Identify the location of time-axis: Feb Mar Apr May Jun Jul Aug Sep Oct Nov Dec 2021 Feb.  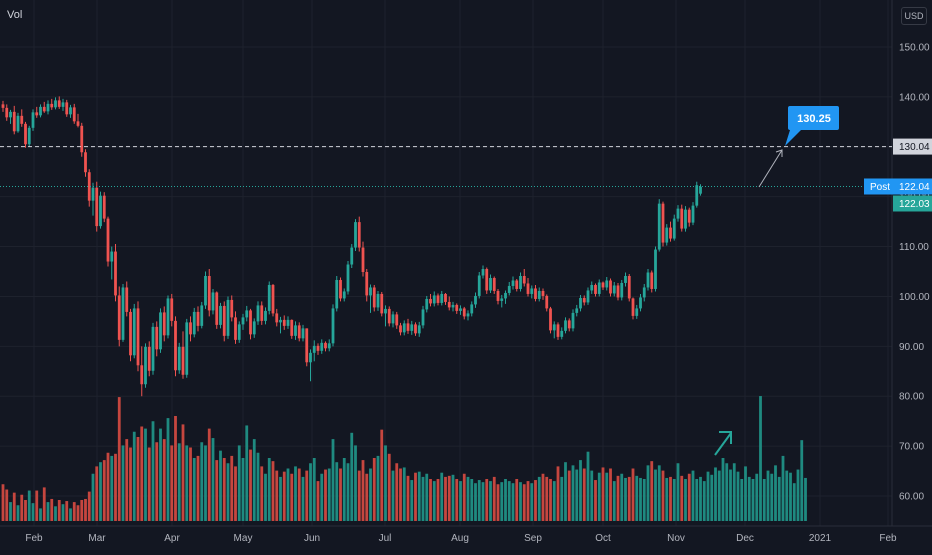
(461, 538).